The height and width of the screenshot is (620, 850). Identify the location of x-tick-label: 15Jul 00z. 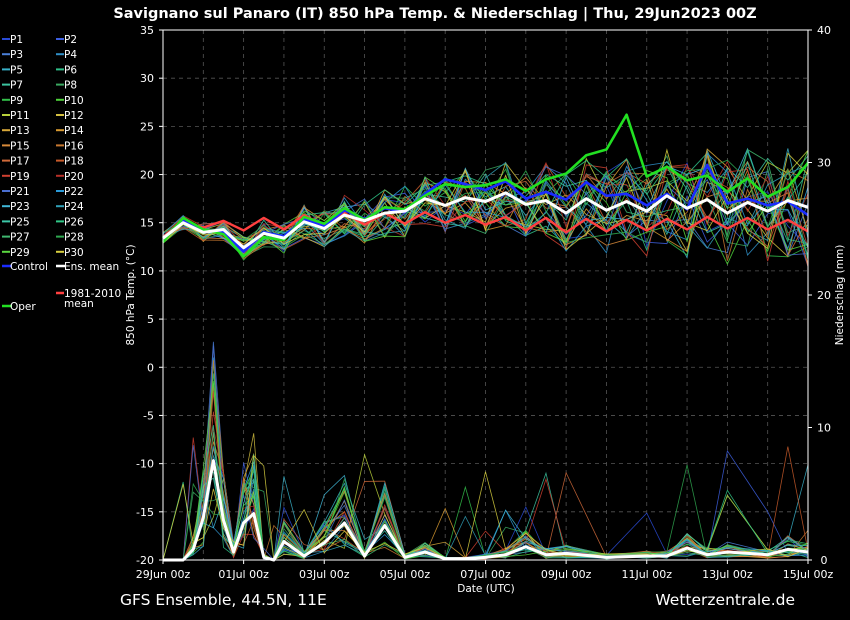
(808, 574).